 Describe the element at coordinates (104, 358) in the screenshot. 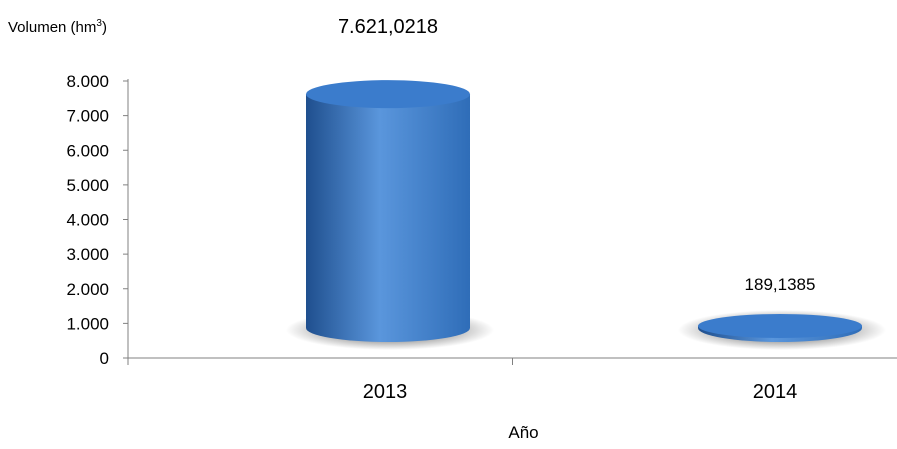

I see `y-tick-label: 0` at that location.